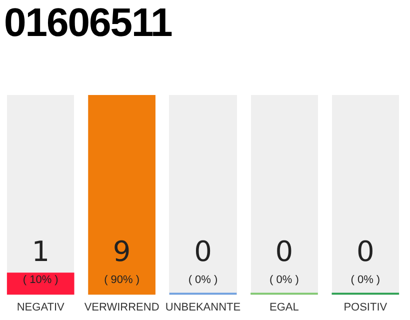 The width and height of the screenshot is (410, 320). Describe the element at coordinates (122, 260) in the screenshot. I see `data-label: 9 ( 90% )` at that location.